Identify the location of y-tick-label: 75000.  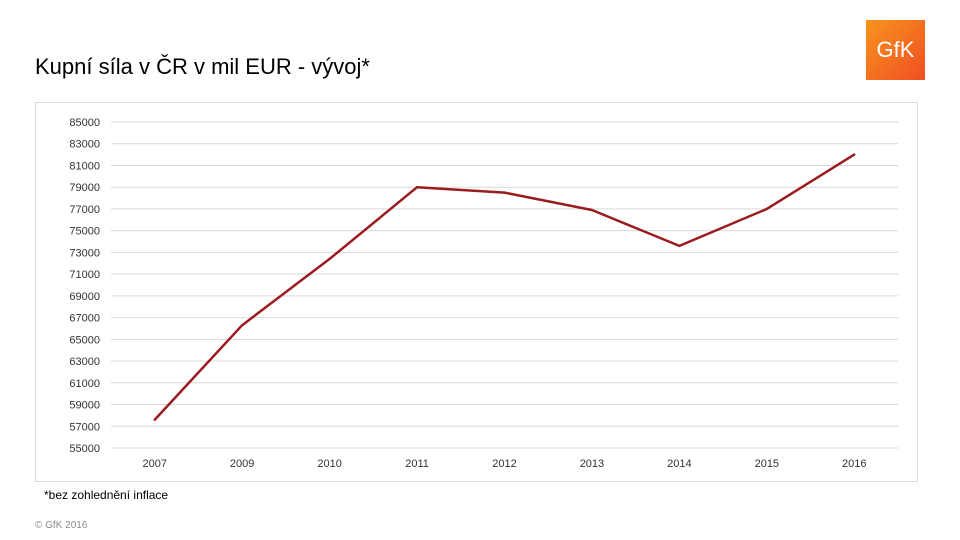
(84, 232).